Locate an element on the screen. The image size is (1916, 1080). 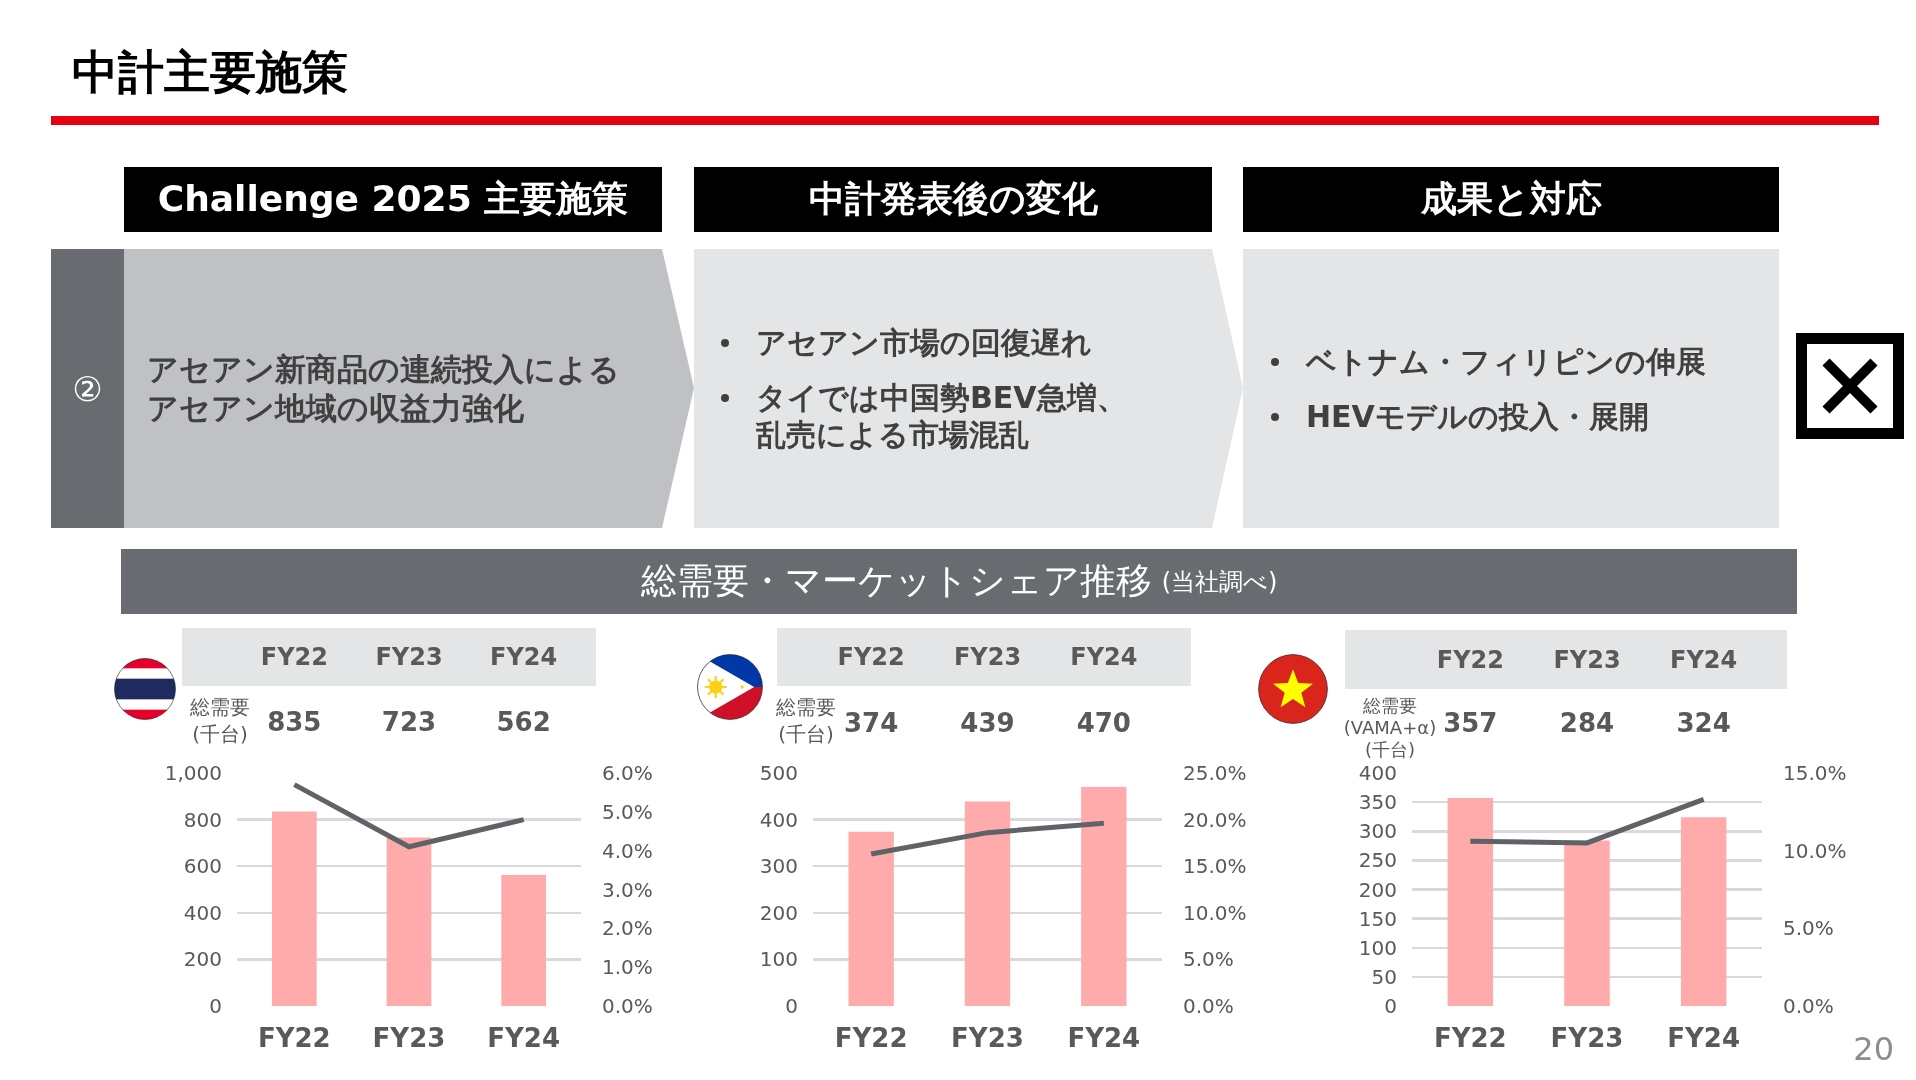
text: 中計発表後の変化 is located at coordinates (953, 199).